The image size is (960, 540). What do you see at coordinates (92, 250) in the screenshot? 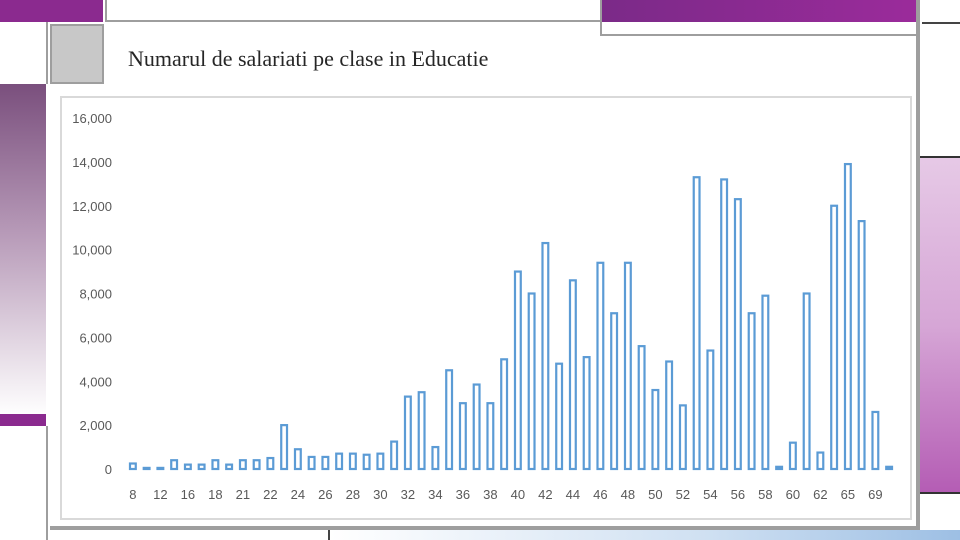
I see `y-tick-label: 10,000` at bounding box center [92, 250].